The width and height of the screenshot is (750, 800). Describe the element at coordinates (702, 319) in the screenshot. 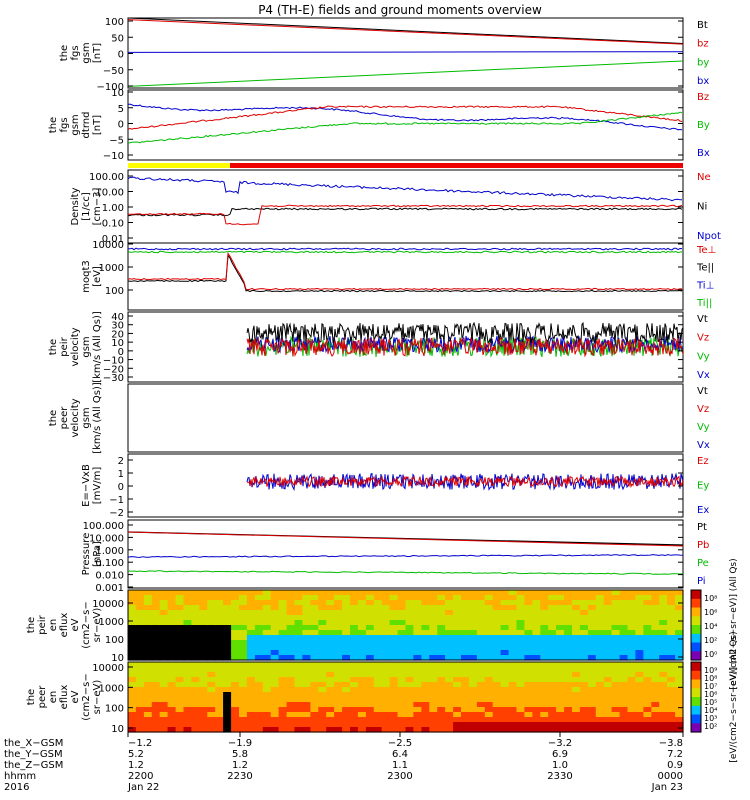

I see `legend-Vt: Vt` at that location.